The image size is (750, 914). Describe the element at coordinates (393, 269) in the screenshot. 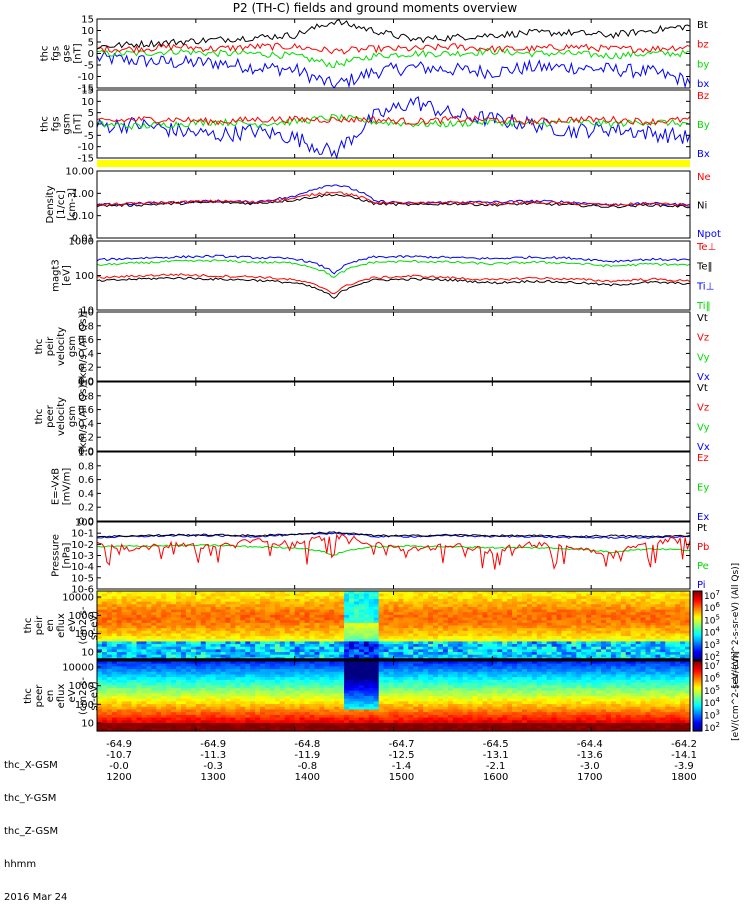

I see `series-line-Ti‖` at that location.